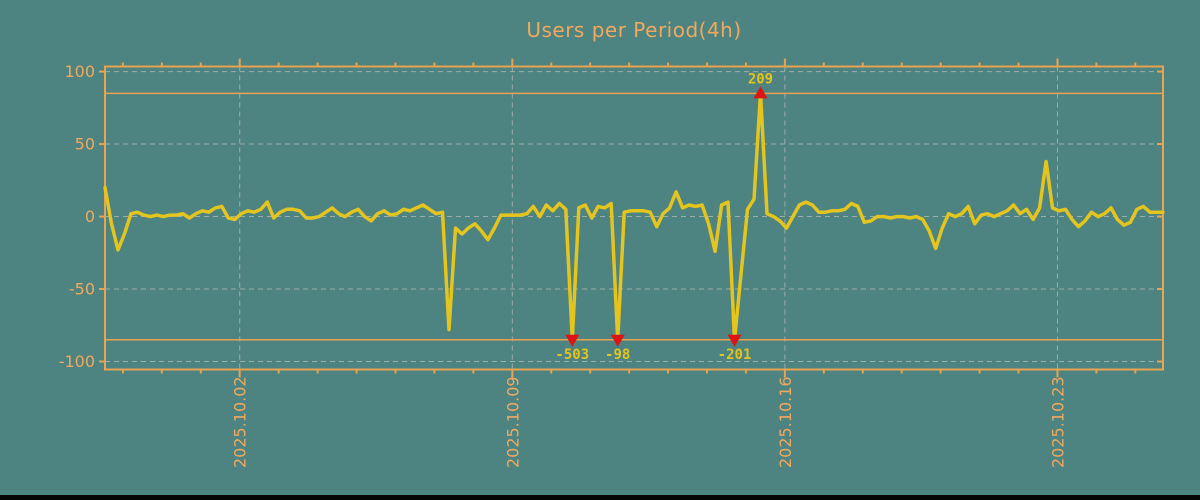 This screenshot has height=500, width=1200. Describe the element at coordinates (512, 422) in the screenshot. I see `x-tick-label: 2025.10.09` at that location.